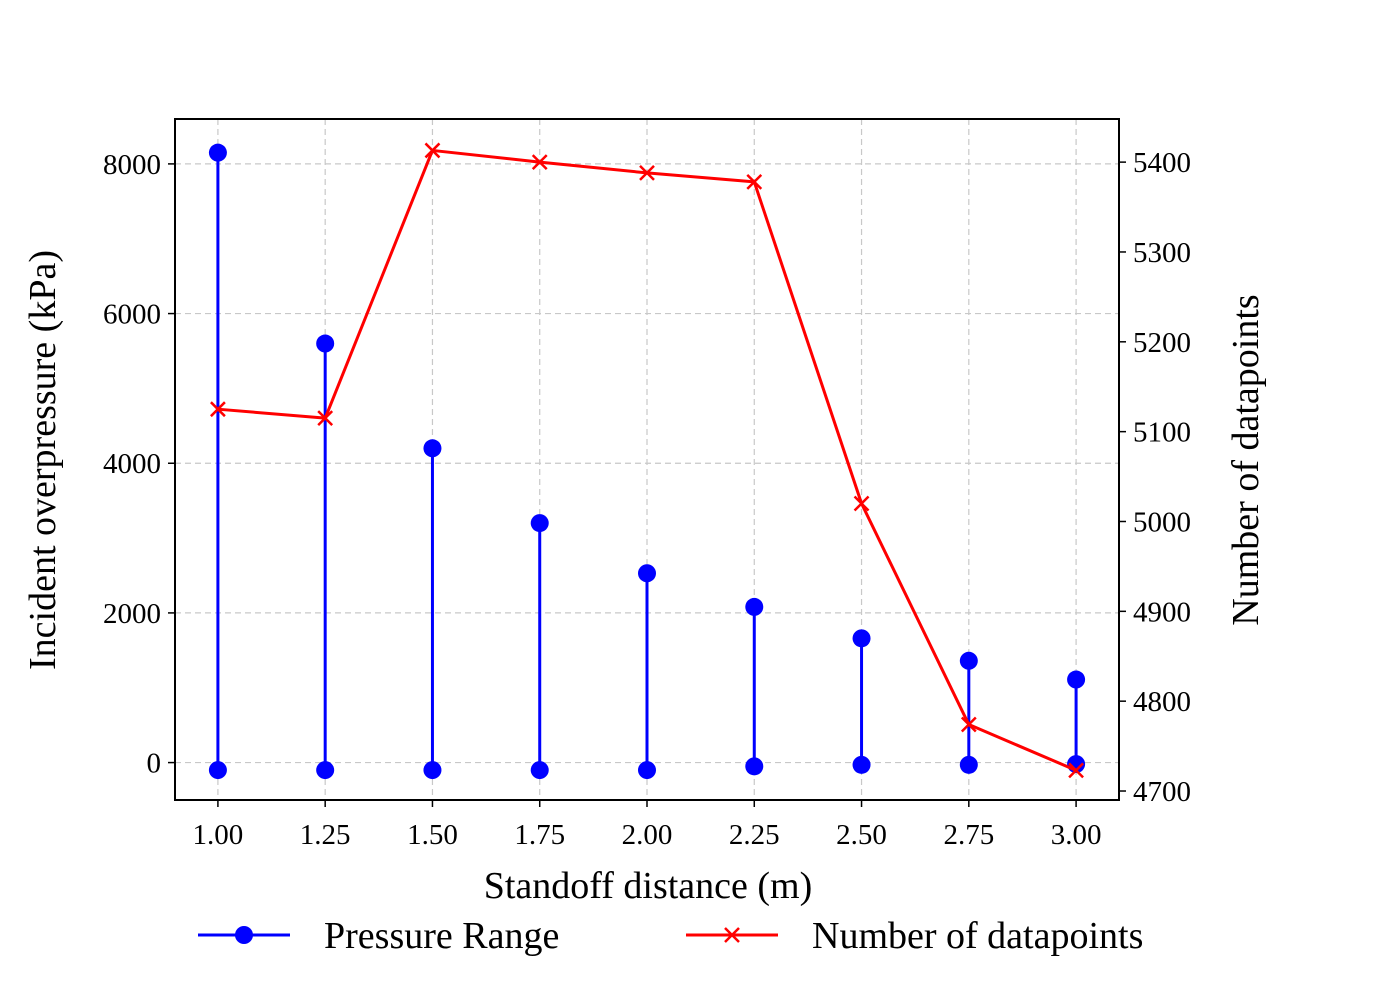 The height and width of the screenshot is (1000, 1400). I want to click on x-axis-title: Standoff distance (m), so click(648, 886).